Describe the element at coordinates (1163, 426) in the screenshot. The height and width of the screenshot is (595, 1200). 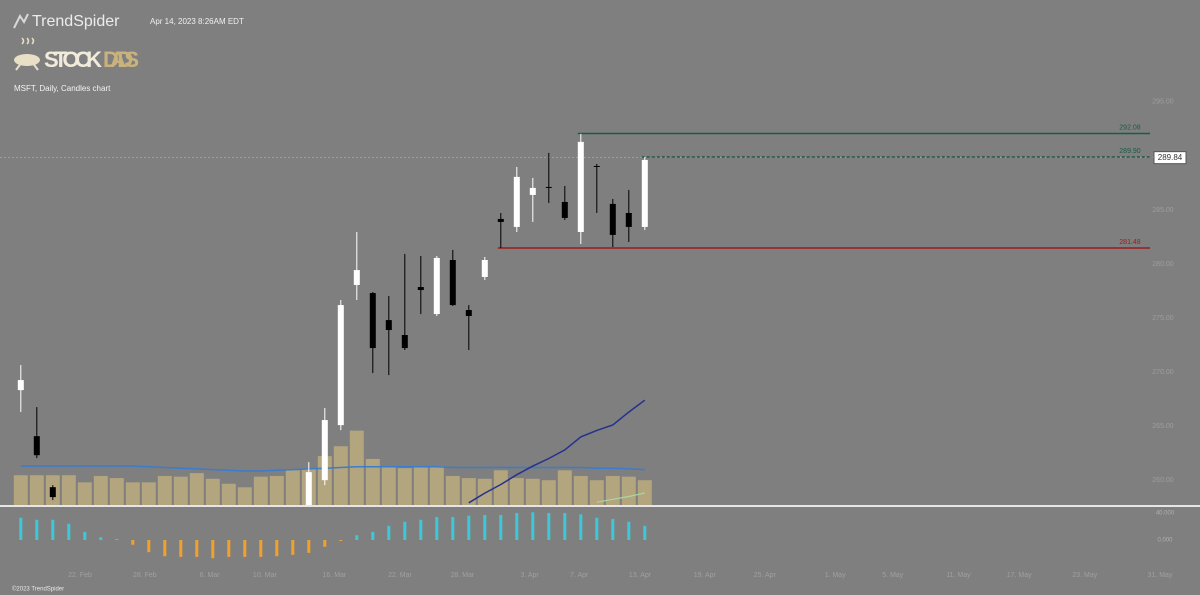
I see `y-tick-label: 265.00` at that location.